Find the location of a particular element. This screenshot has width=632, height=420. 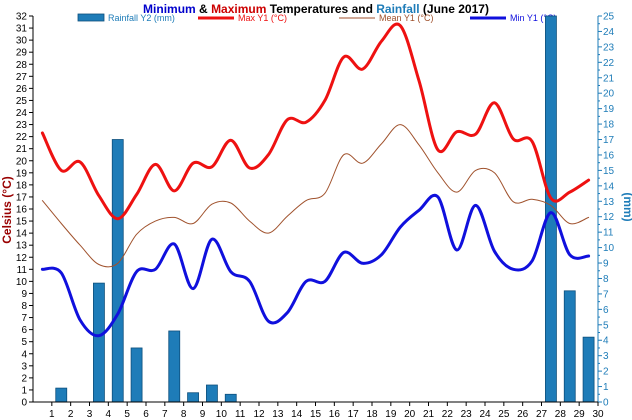

title-maximum: Maximum is located at coordinates (238, 9).